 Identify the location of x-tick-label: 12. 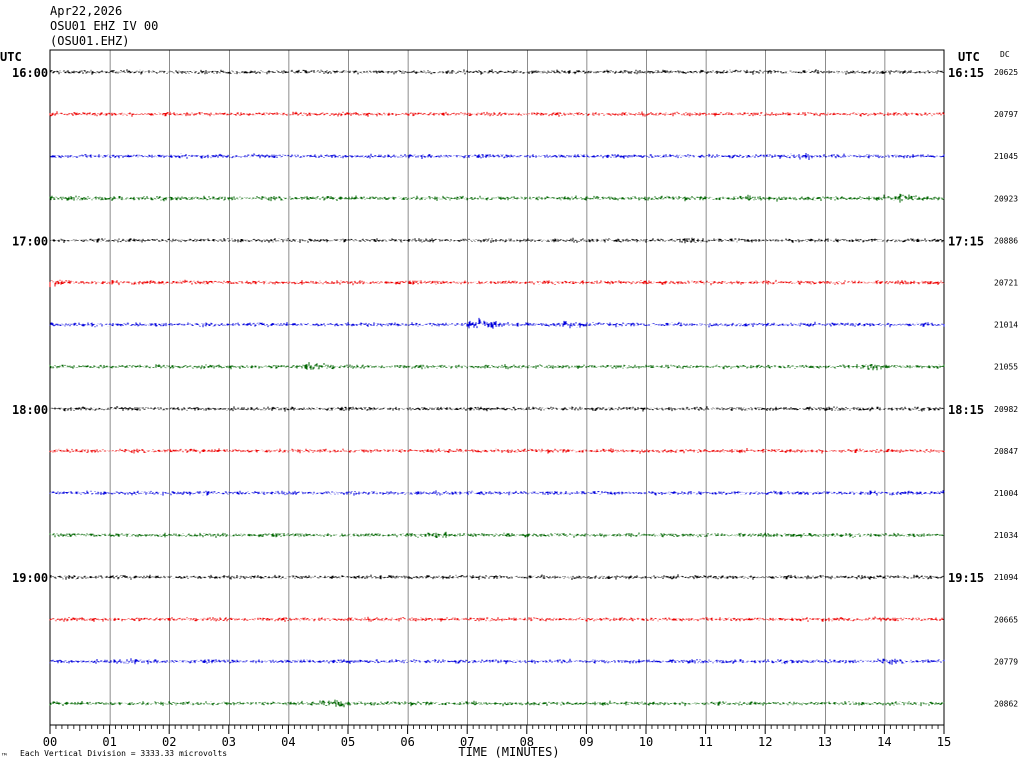
(765, 742).